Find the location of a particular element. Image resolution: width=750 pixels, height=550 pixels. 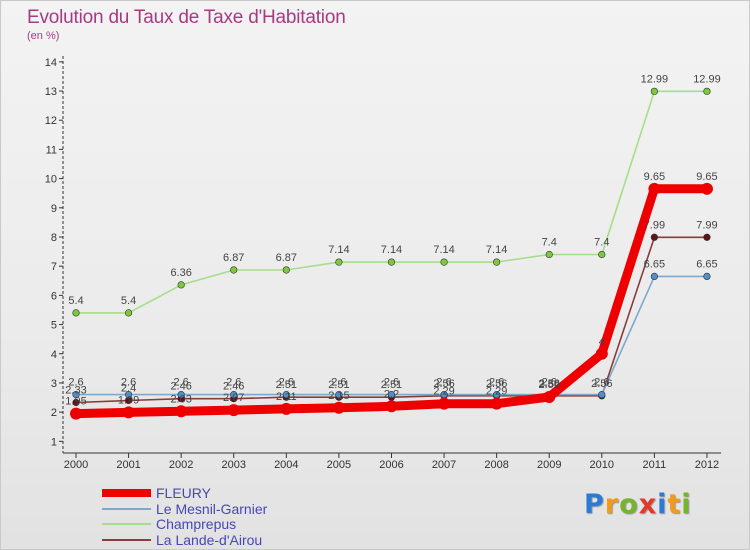

logo-letter: r is located at coordinates (612, 504).